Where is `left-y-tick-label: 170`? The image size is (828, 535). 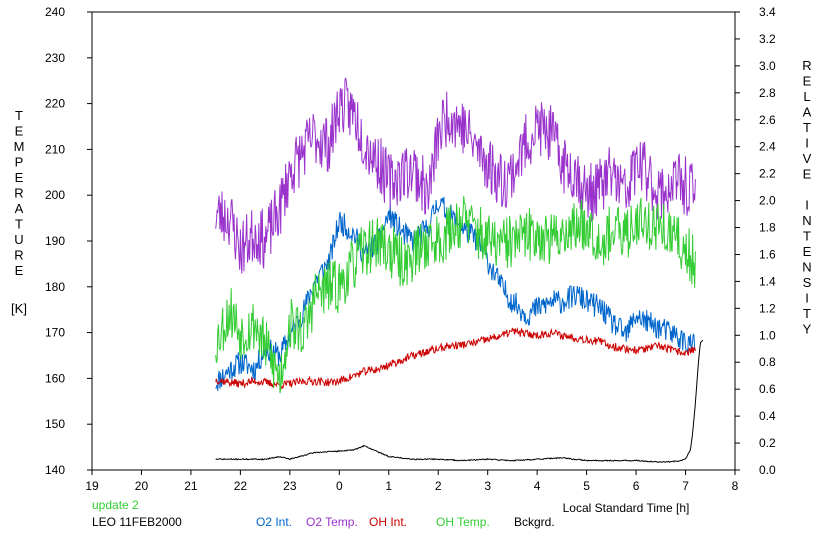
left-y-tick-label: 170 is located at coordinates (55, 333).